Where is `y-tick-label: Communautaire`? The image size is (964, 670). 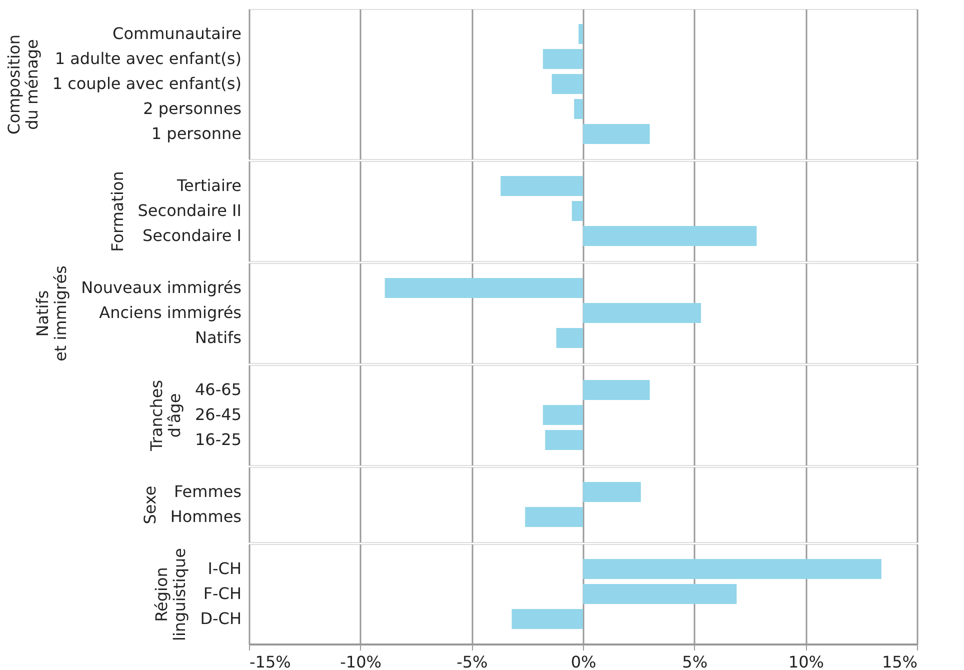
y-tick-label: Communautaire is located at coordinates (177, 33).